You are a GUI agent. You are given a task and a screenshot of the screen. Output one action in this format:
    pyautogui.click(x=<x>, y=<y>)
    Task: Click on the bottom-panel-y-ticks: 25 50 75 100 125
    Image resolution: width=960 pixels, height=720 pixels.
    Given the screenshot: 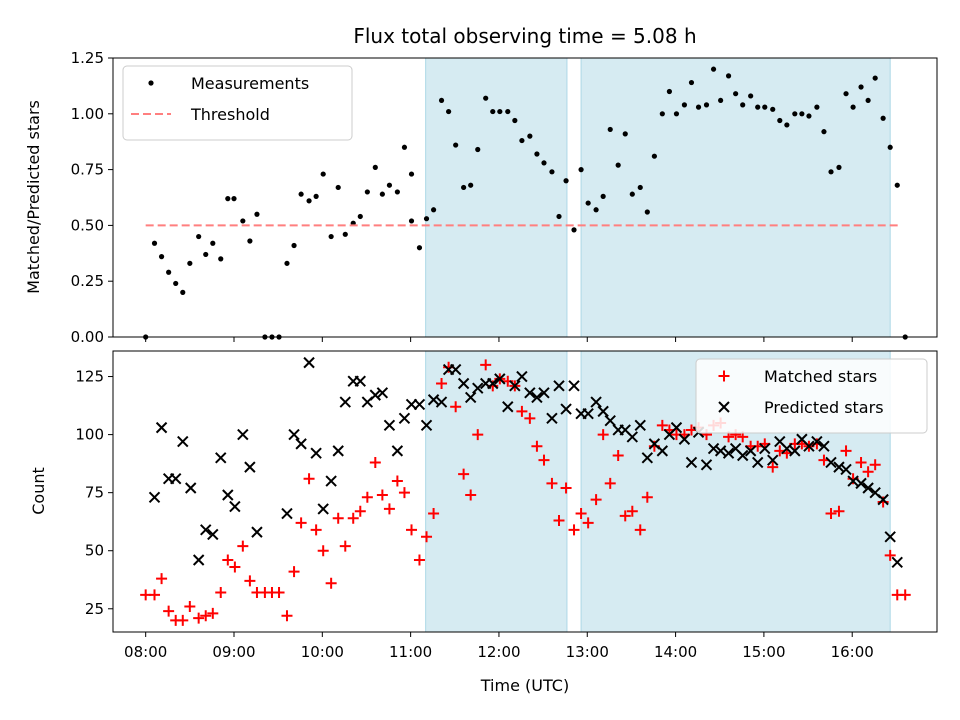 What is the action you would take?
    pyautogui.click(x=94, y=493)
    